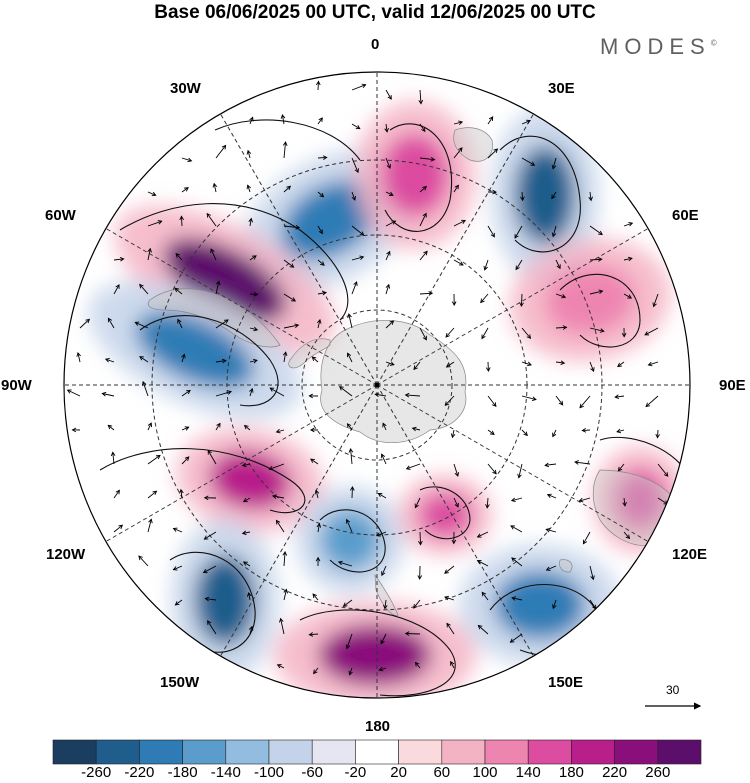 Image resolution: width=750 pixels, height=783 pixels. I want to click on label-150e: 150E, so click(566, 682).